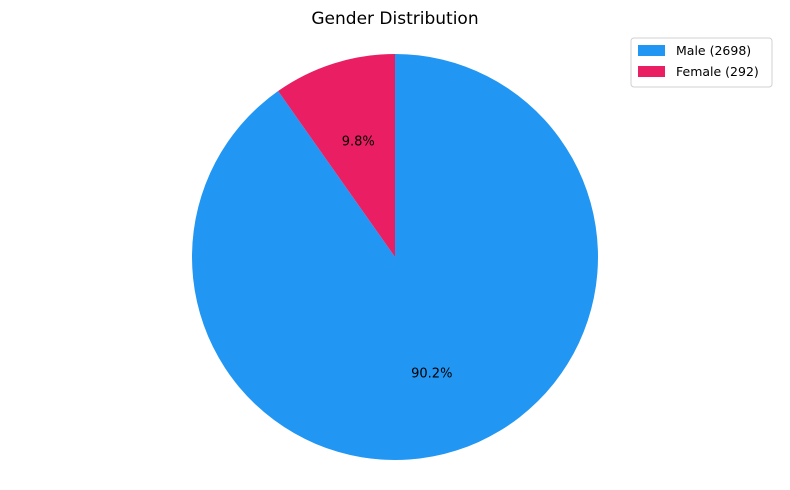  I want to click on legend-label-female: Female (292), so click(717, 71).